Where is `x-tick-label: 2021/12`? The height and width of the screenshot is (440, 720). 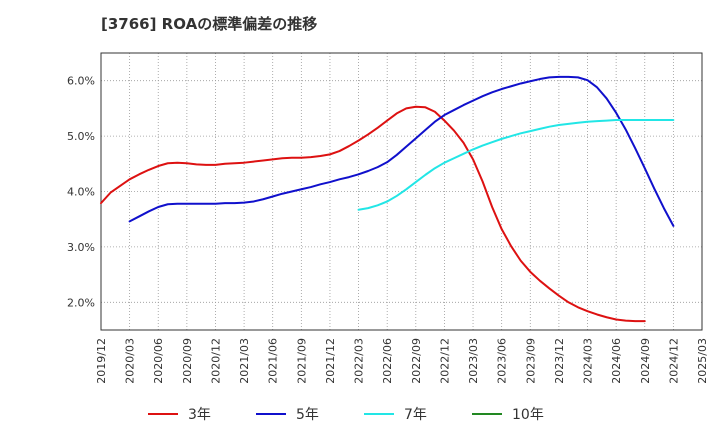 x-tick-label: 2021/12 is located at coordinates (330, 361).